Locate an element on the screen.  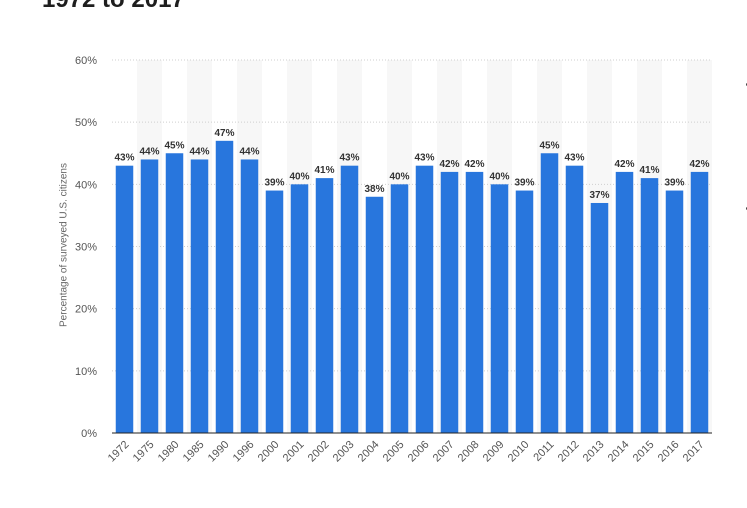
x-tick-label: 2012 is located at coordinates (569, 452).